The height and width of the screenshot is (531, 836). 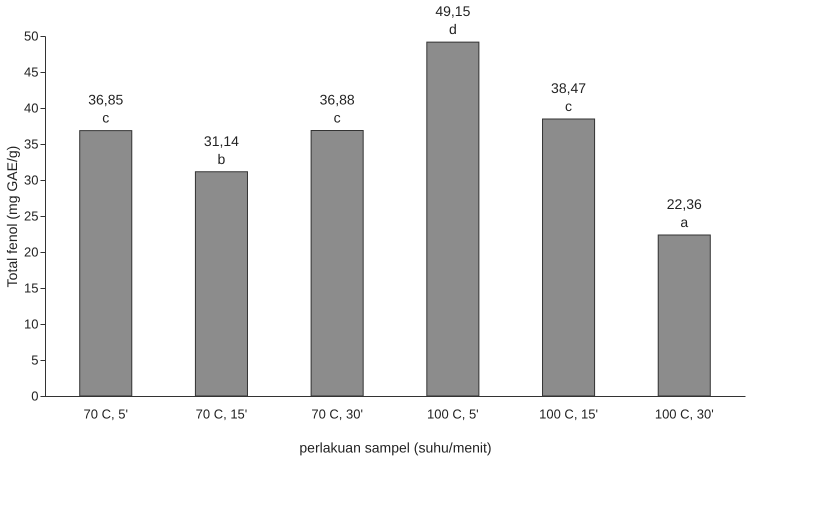 I want to click on data-label: 49,15, so click(x=453, y=11).